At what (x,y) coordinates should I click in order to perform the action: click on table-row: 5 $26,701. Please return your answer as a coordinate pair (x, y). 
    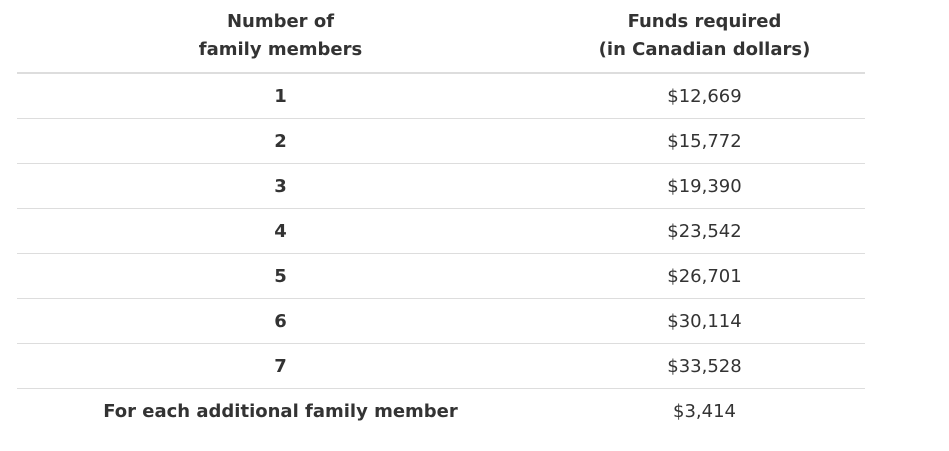
    Looking at the image, I should click on (441, 276).